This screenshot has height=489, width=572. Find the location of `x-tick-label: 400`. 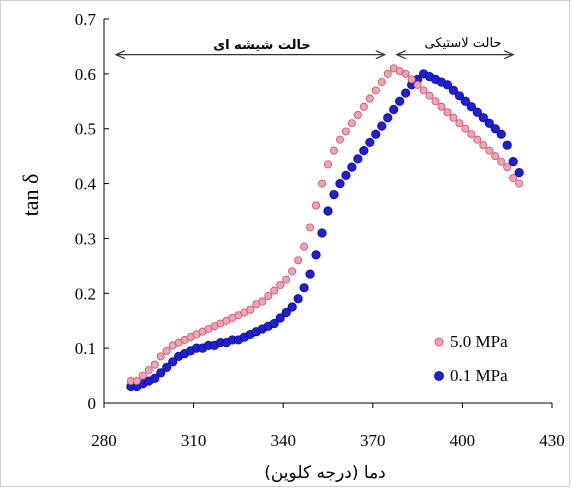

x-tick-label: 400 is located at coordinates (463, 440).